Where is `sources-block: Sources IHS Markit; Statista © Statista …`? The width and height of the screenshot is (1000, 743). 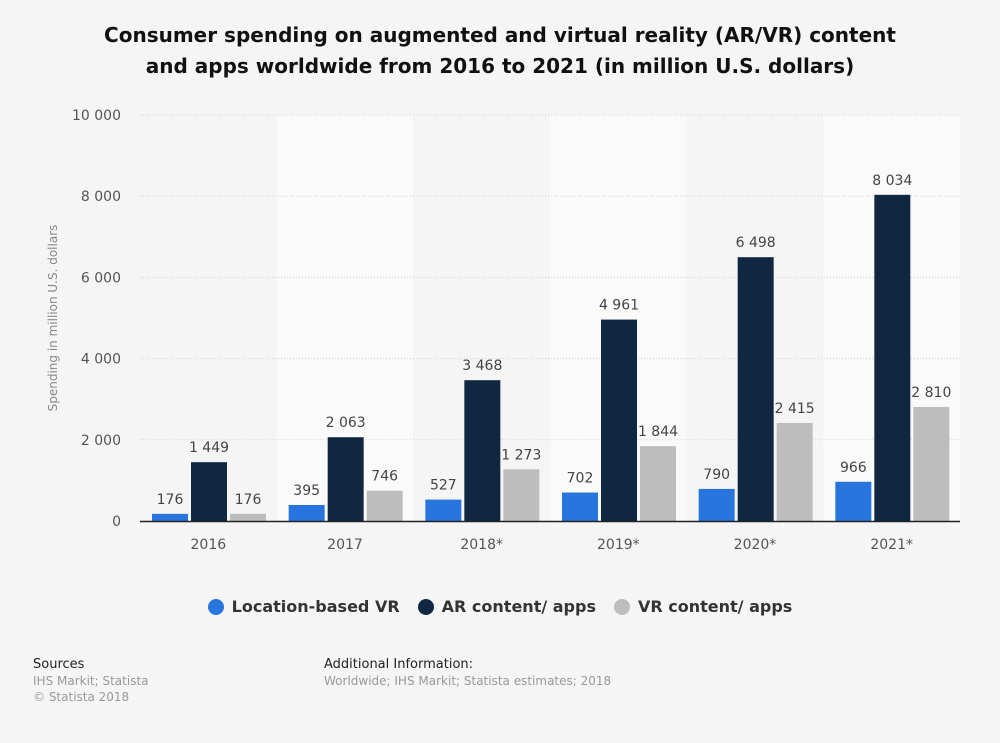 sources-block: Sources IHS Markit; Statista © Statista … is located at coordinates (91, 681).